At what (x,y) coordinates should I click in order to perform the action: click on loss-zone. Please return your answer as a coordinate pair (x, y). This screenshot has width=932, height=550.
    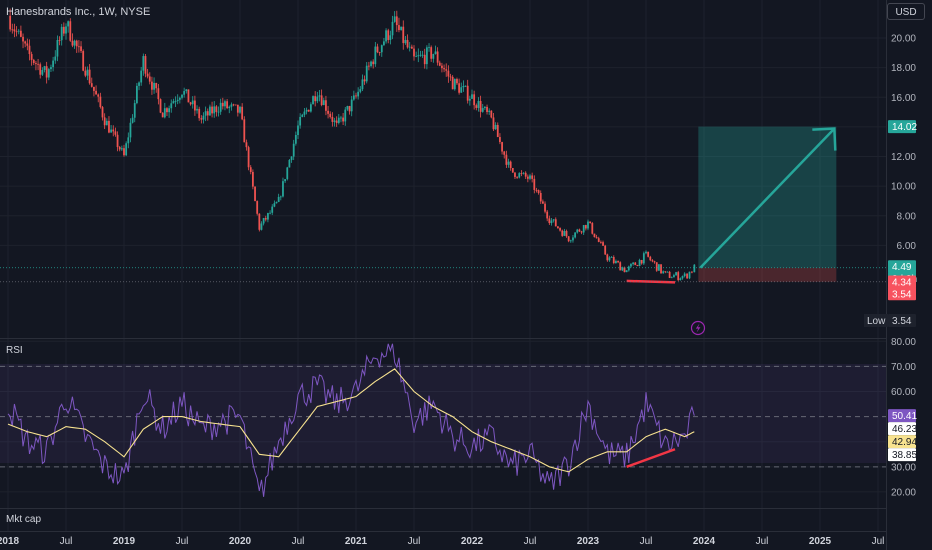
    Looking at the image, I should click on (767, 274).